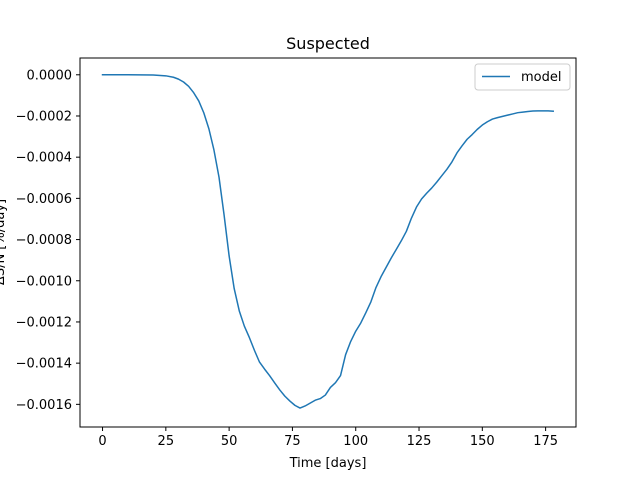 Image resolution: width=640 pixels, height=480 pixels. What do you see at coordinates (44, 281) in the screenshot?
I see `y-tick-label: −0.0010` at bounding box center [44, 281].